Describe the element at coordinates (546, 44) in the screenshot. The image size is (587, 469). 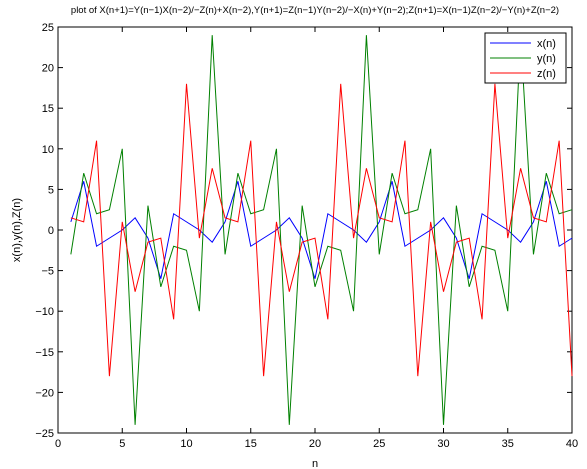
I see `legend-label: x(n)` at that location.